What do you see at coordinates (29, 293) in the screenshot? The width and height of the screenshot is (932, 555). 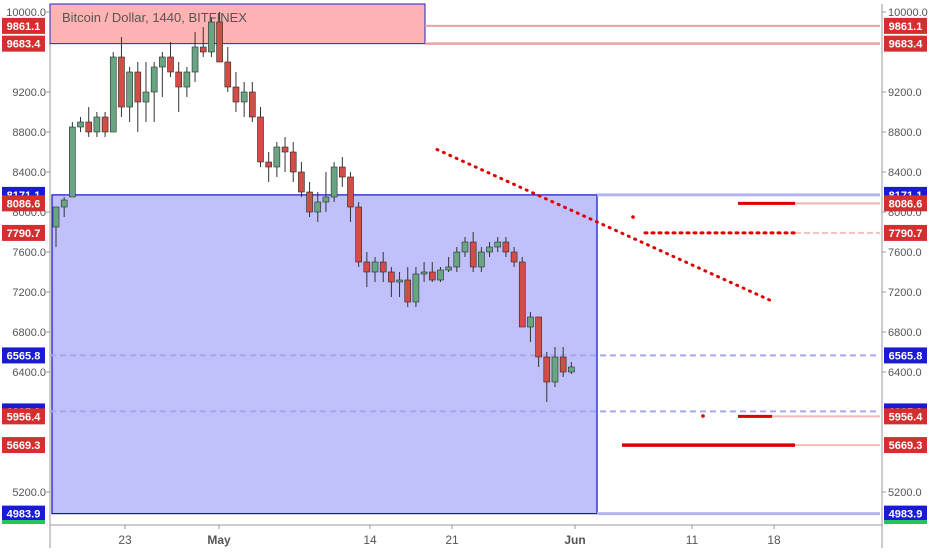 I see `y-tick-label-left: 7200.0` at bounding box center [29, 293].